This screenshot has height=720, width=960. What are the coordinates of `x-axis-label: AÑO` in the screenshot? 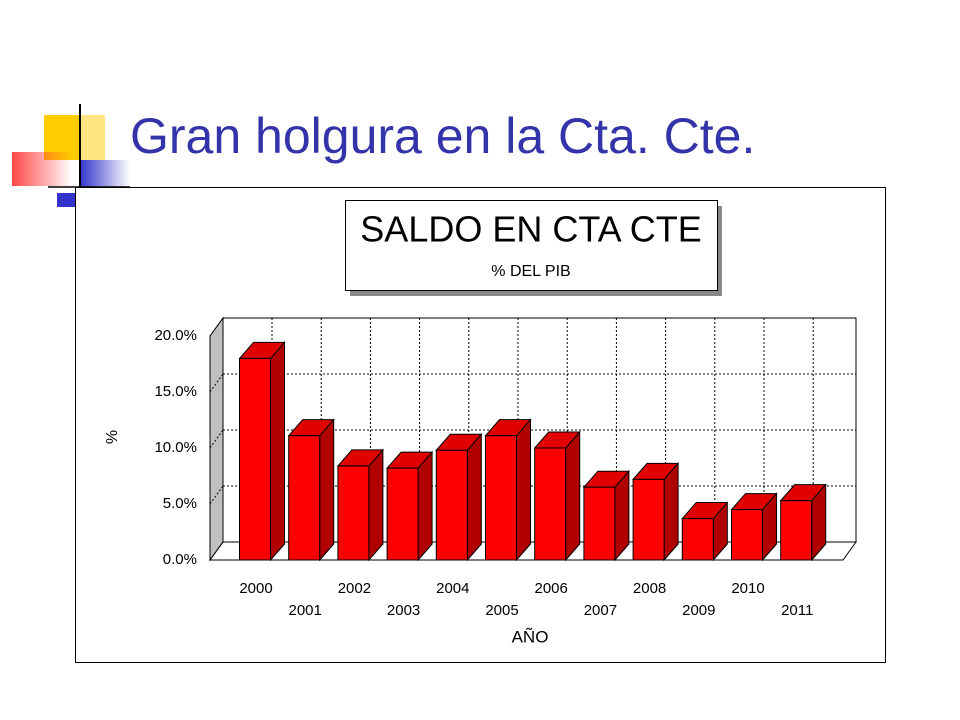 It's located at (530, 636).